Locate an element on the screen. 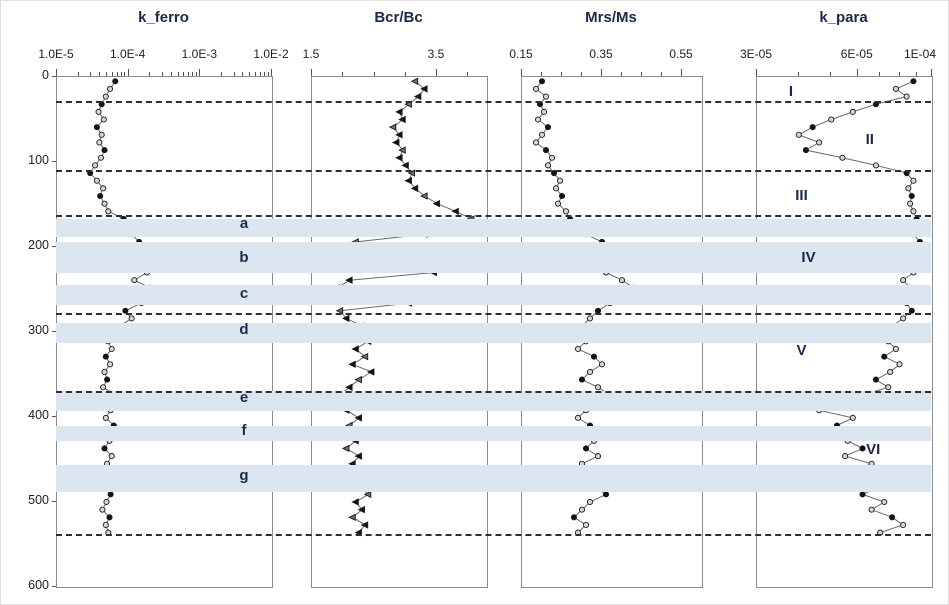  unit-label-VI: VI is located at coordinates (873, 449).